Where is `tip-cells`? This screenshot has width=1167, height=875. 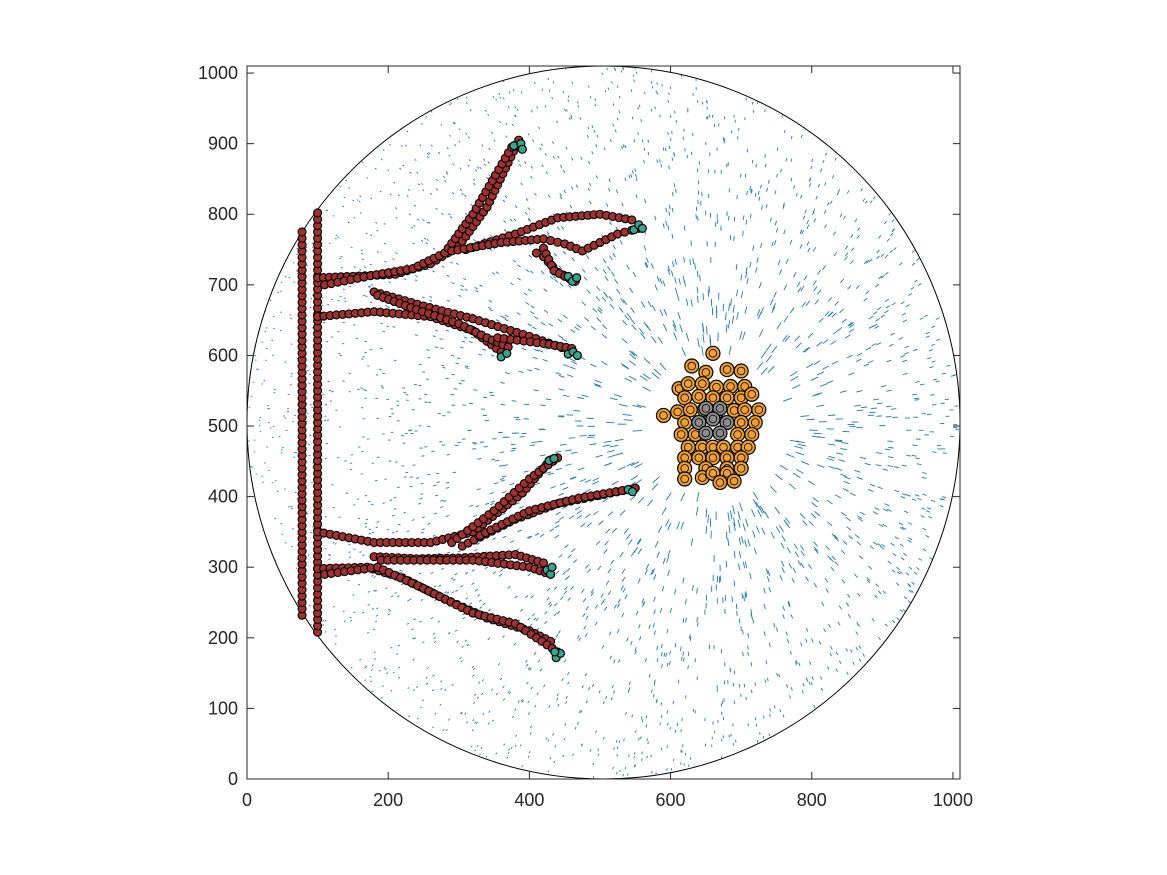
tip-cells is located at coordinates (571, 401).